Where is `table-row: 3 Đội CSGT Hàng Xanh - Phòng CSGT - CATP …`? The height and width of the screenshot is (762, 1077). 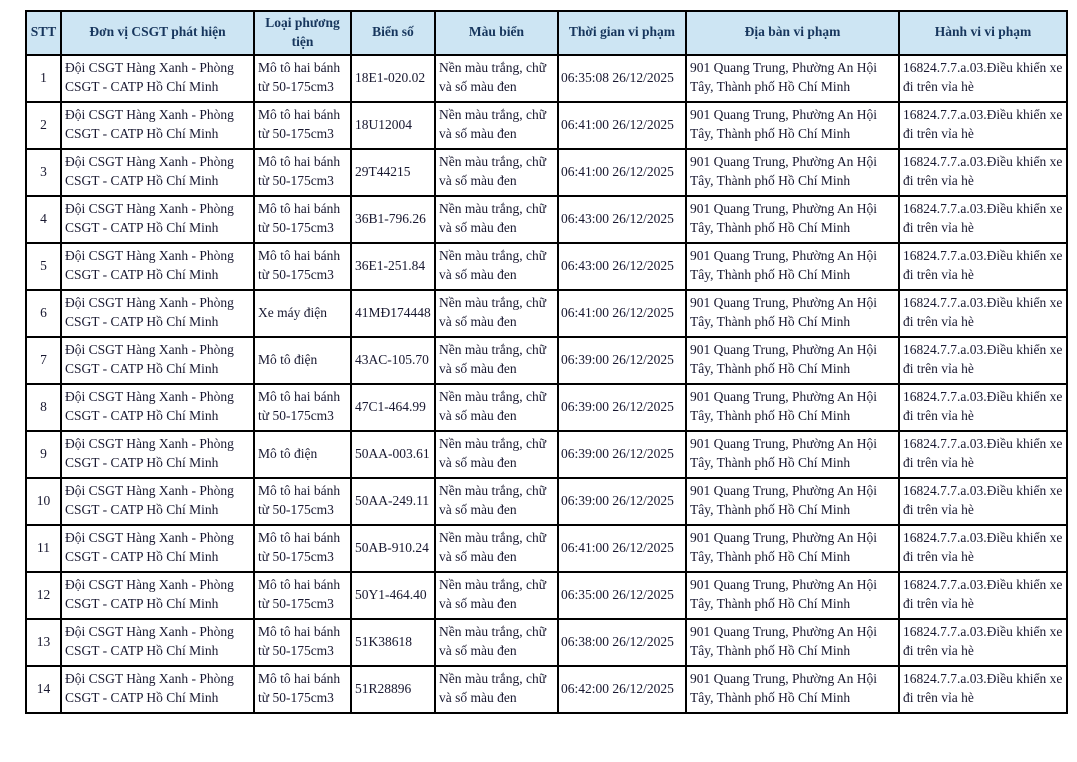 table-row: 3 Đội CSGT Hàng Xanh - Phòng CSGT - CATP … is located at coordinates (546, 172).